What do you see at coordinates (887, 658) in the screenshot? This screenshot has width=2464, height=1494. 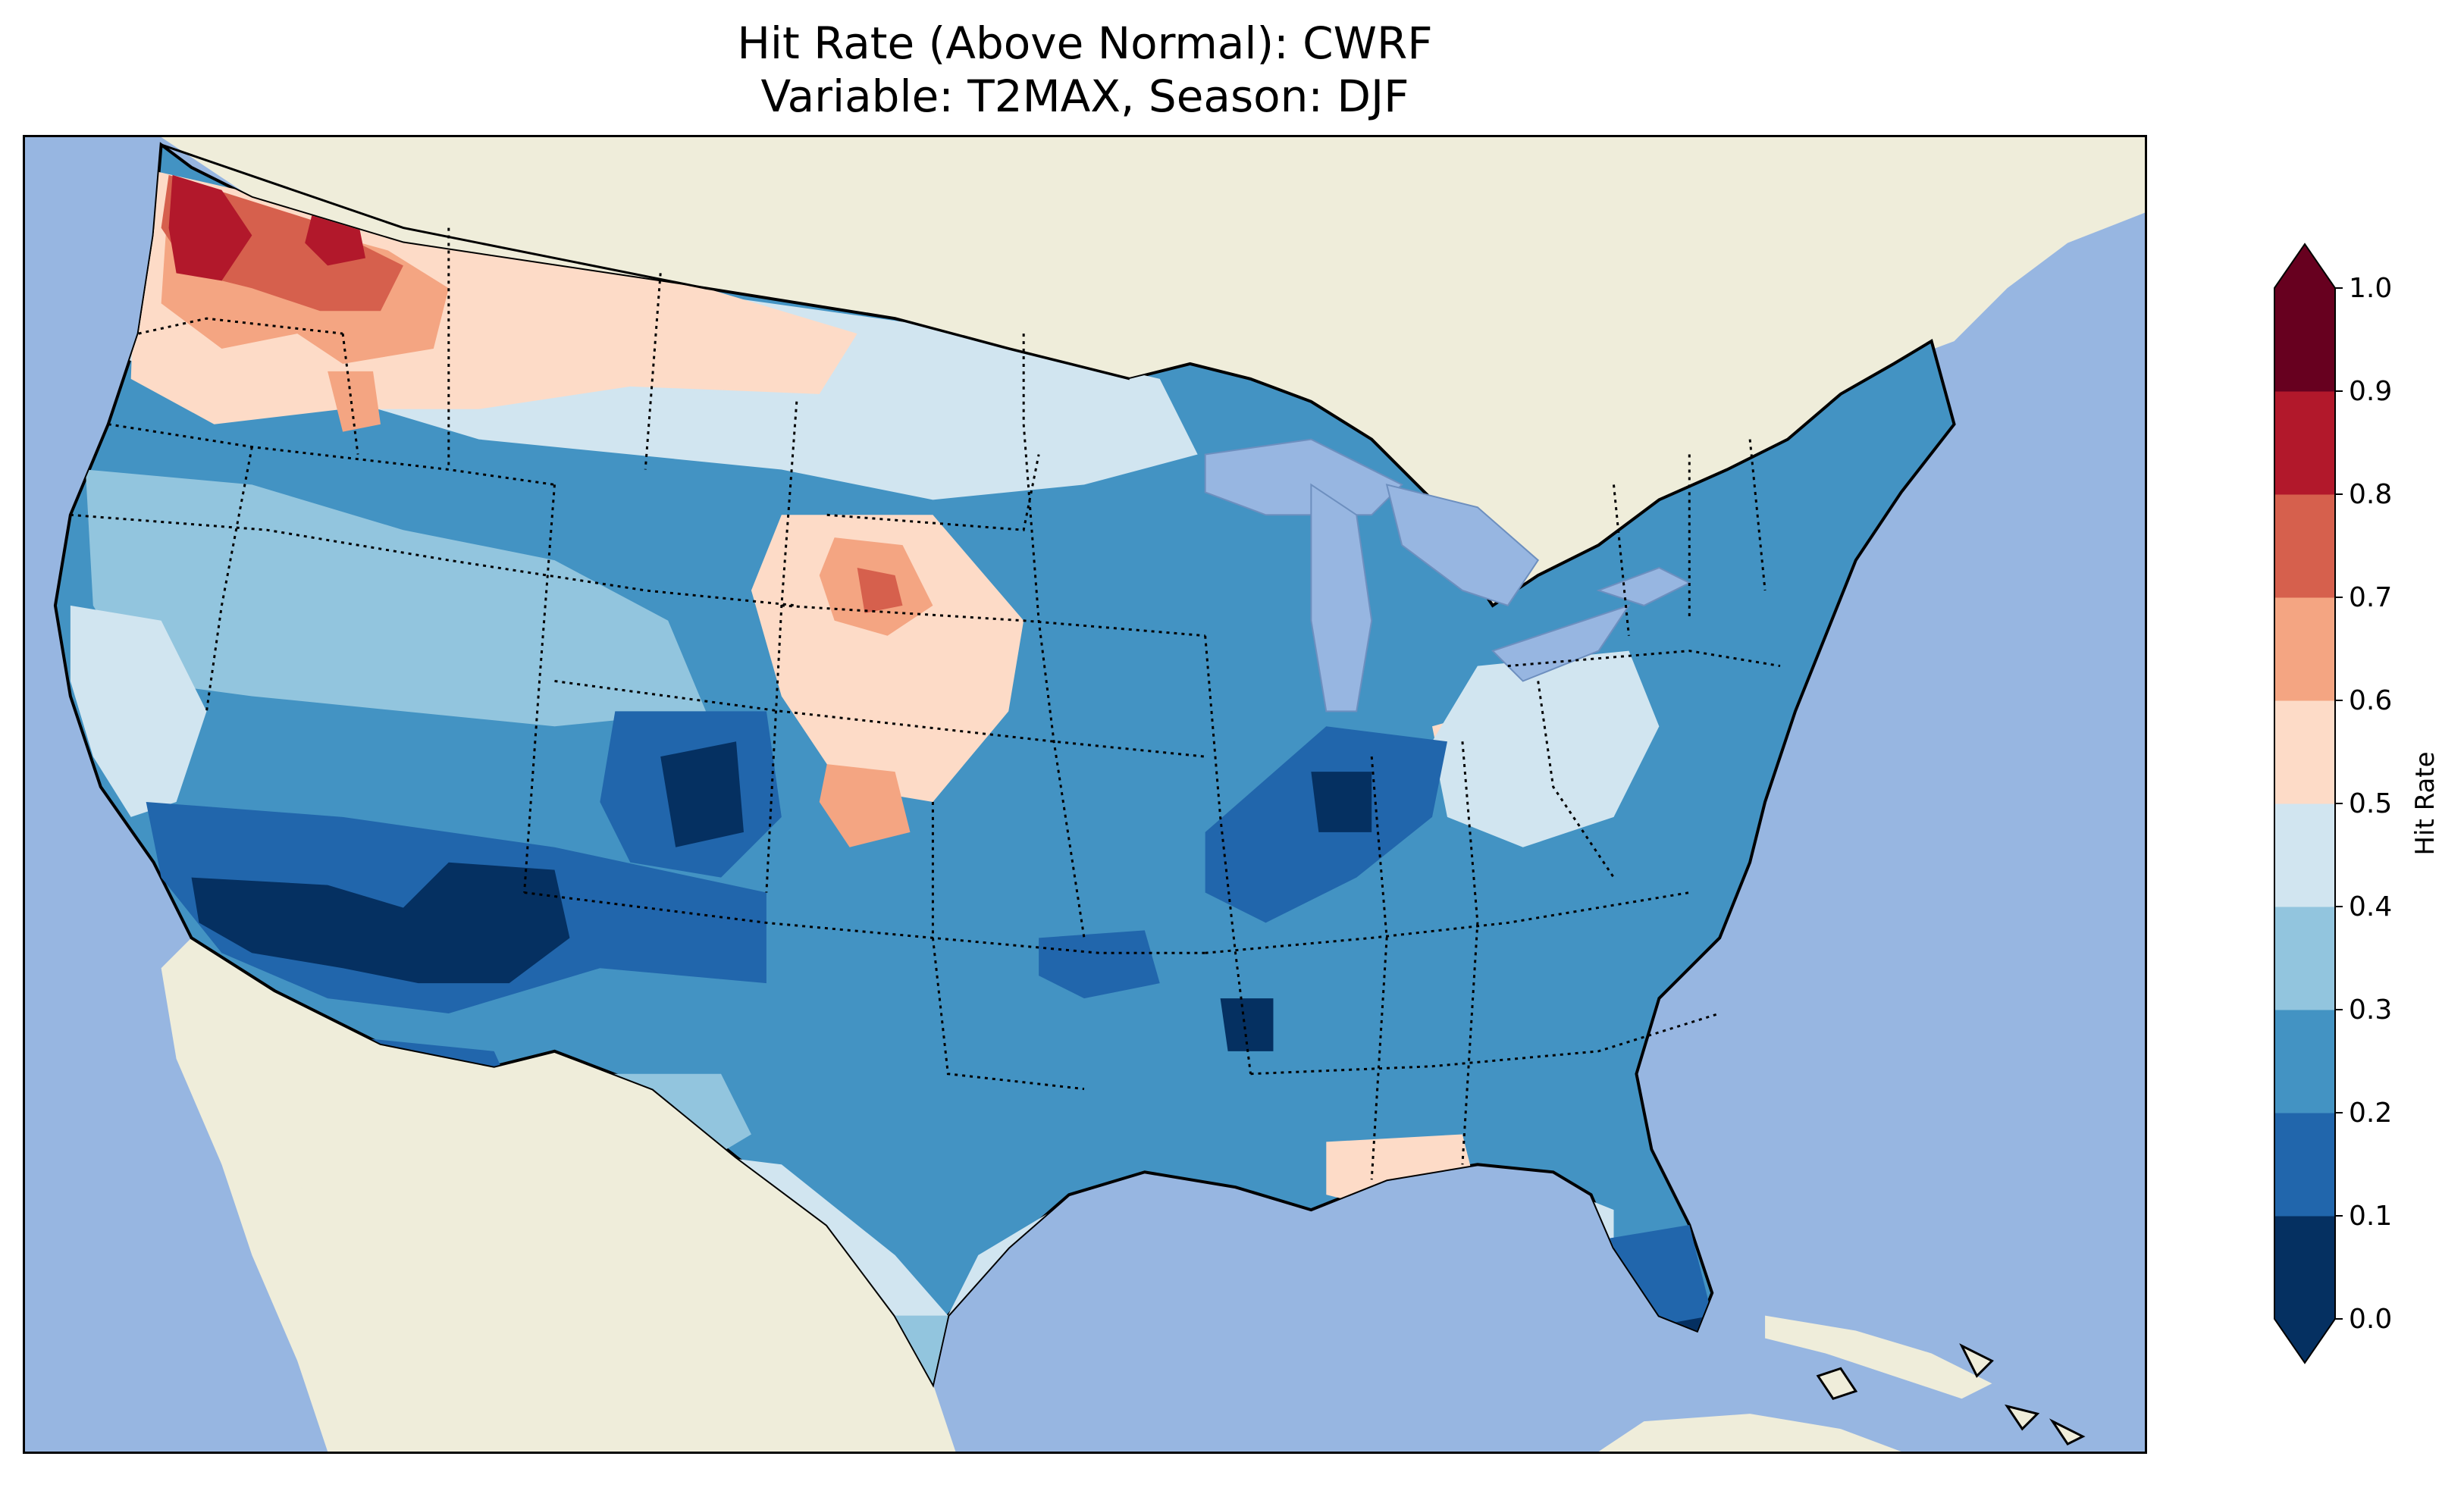 I see `patch-plains-peach` at bounding box center [887, 658].